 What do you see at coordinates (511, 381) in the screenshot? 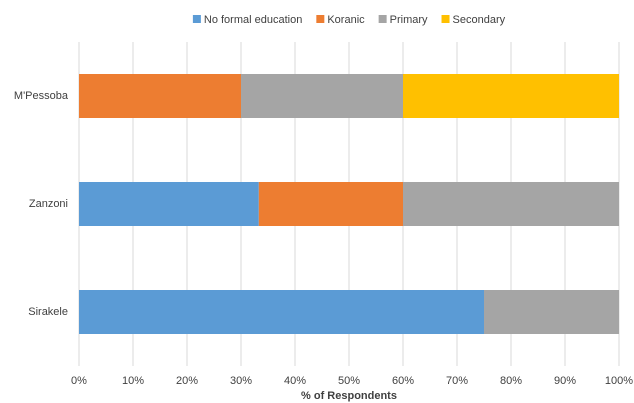
I see `x-tick-label: 80%` at bounding box center [511, 381].